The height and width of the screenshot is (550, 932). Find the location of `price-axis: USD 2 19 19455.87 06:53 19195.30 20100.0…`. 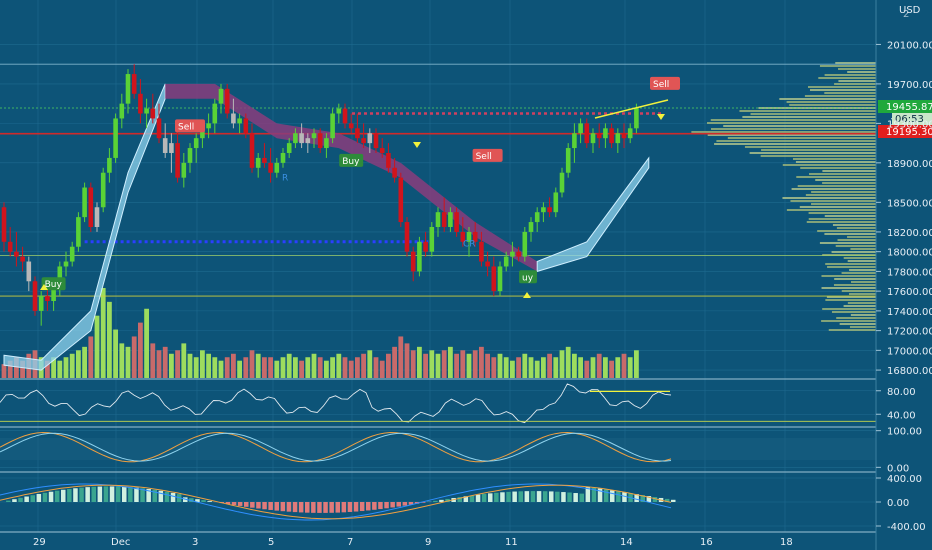

price-axis: USD 2 19 19455.87 06:53 19195.30 20100.0… is located at coordinates (903, 275).